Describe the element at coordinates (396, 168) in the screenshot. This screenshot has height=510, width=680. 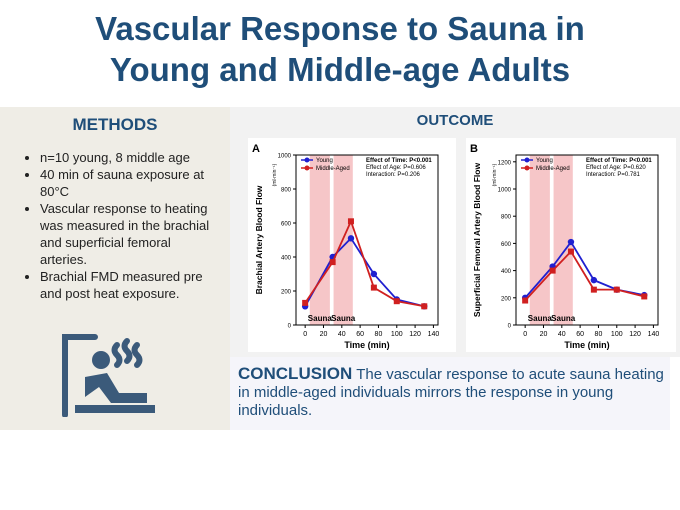
I see `stat-annotation: Effect of Age: P=0.606` at that location.